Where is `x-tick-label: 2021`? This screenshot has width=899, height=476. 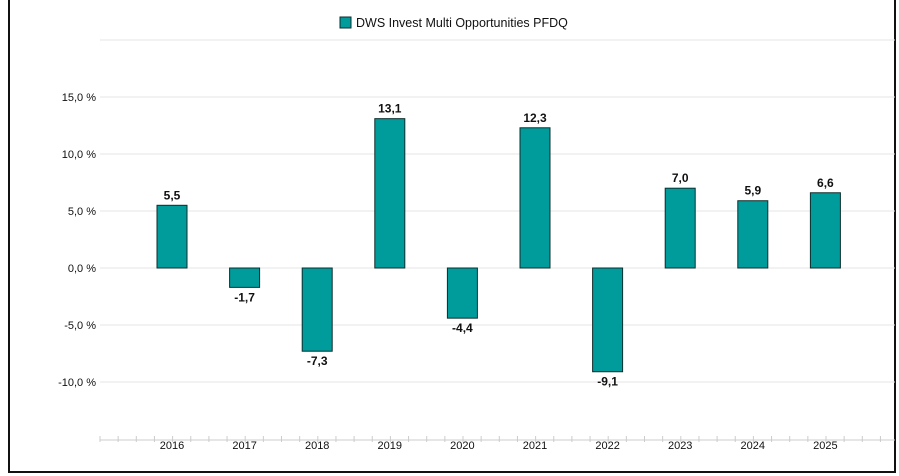
x-tick-label: 2021 is located at coordinates (535, 446).